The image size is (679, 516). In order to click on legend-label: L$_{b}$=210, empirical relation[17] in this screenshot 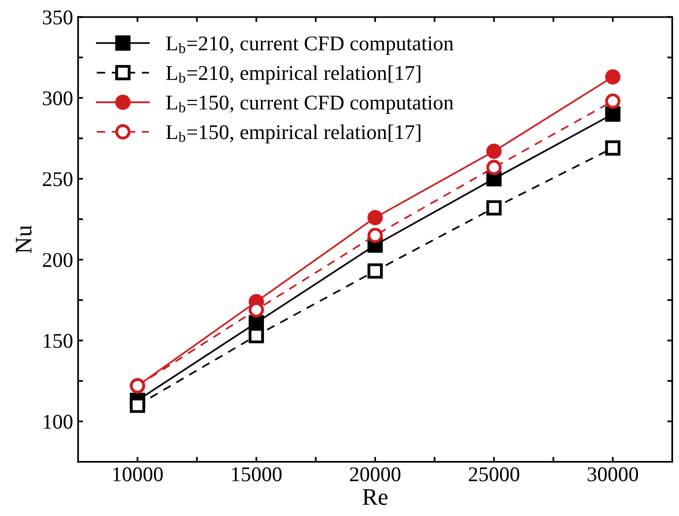, I will do `click(293, 74)`.